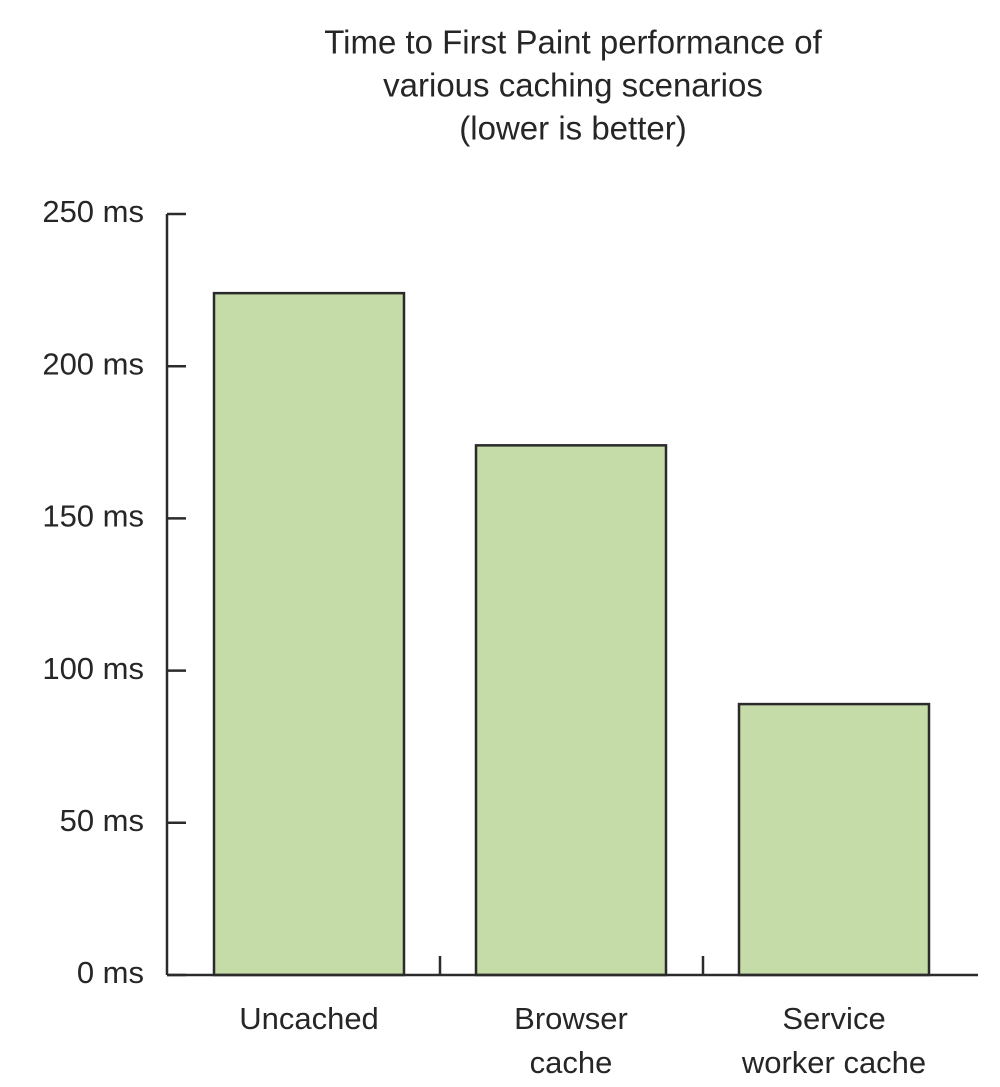  What do you see at coordinates (833, 1018) in the screenshot?
I see `x-category-label: Service` at bounding box center [833, 1018].